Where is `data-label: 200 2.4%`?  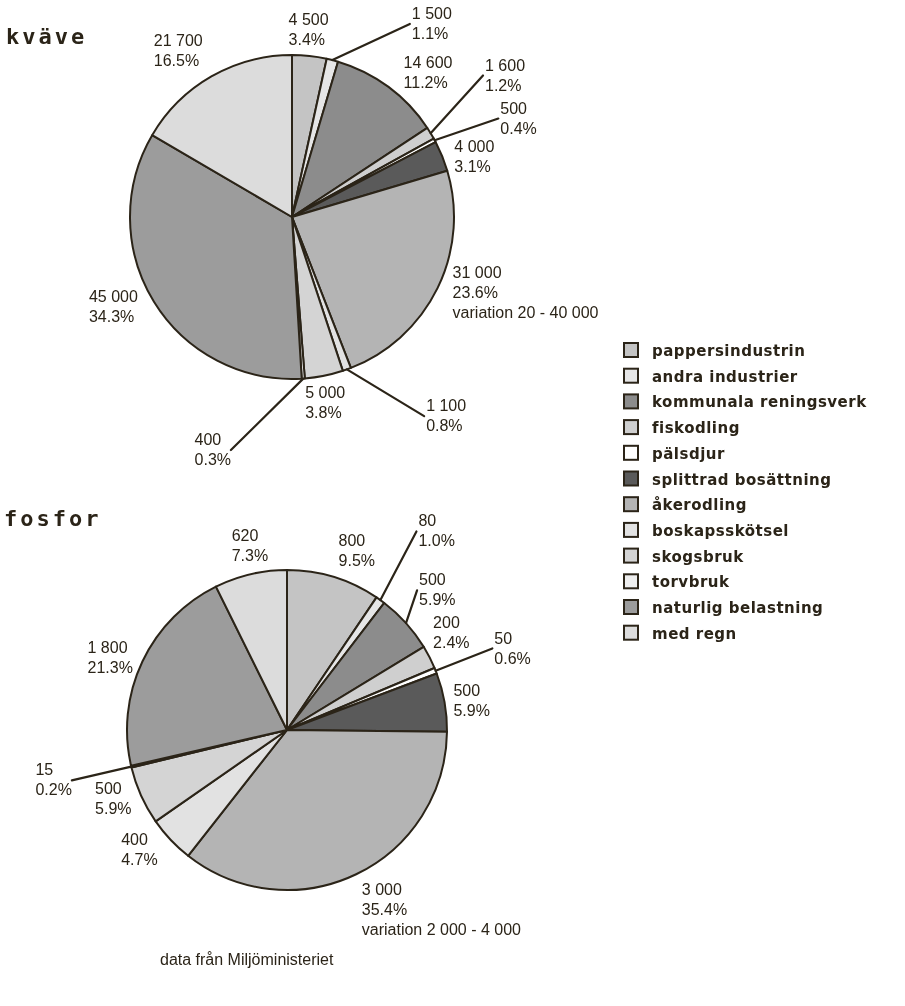
data-label: 200 2.4% is located at coordinates (451, 633).